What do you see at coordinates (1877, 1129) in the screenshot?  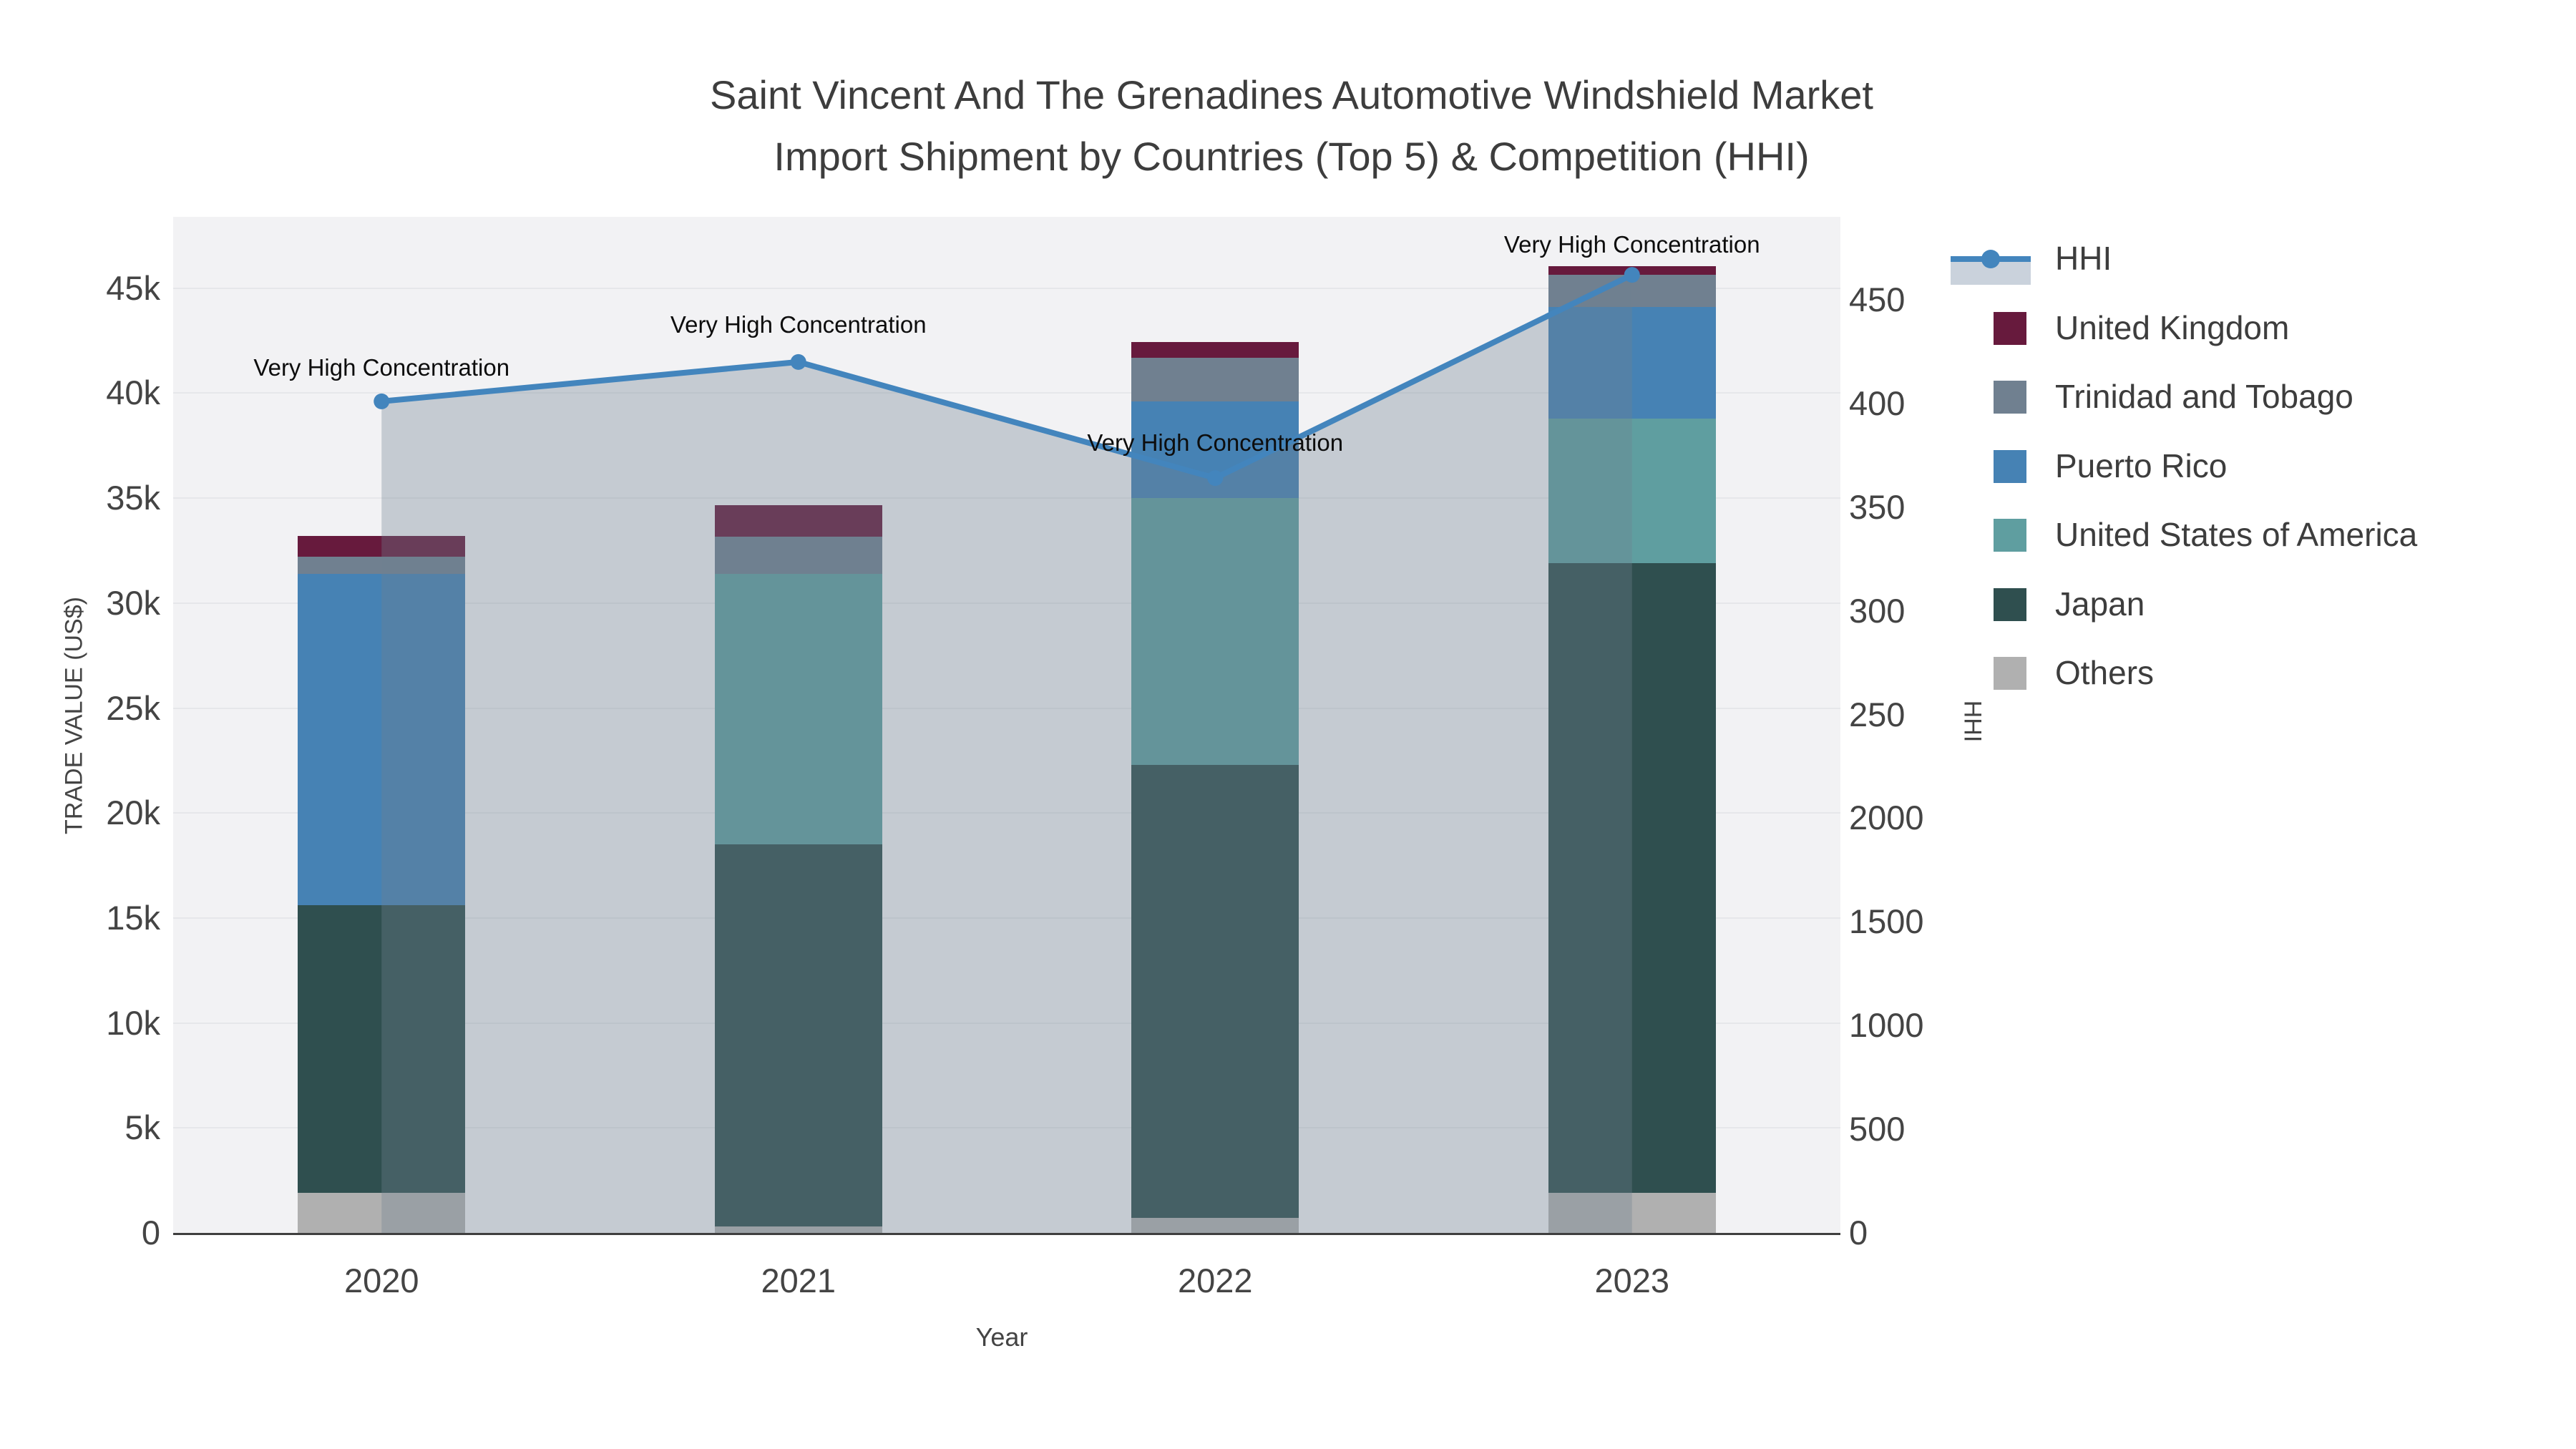 I see `right-tick-label: 500` at bounding box center [1877, 1129].